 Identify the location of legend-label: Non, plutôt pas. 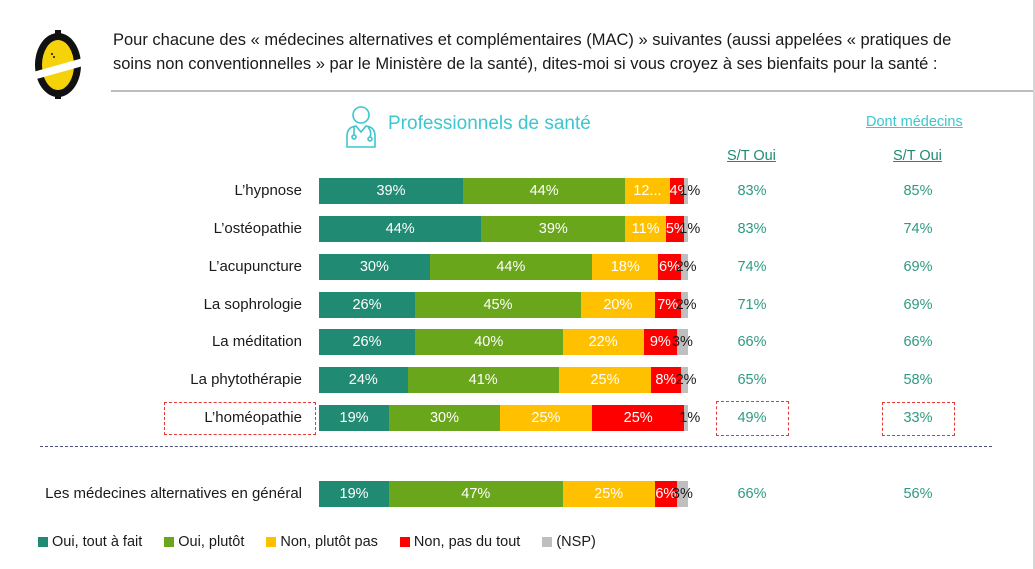
(329, 542).